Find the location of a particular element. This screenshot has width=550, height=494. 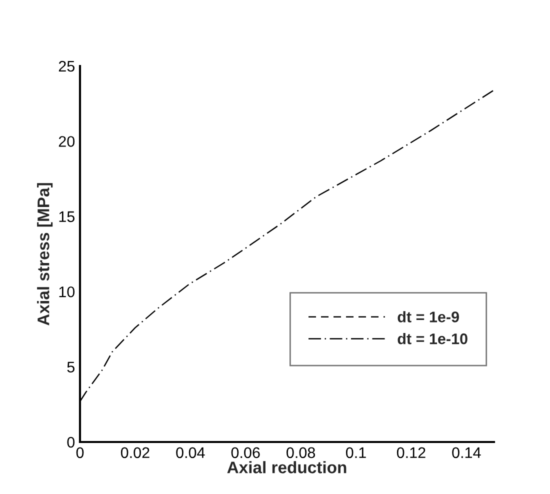

y-tick-label: 25 is located at coordinates (66, 66).